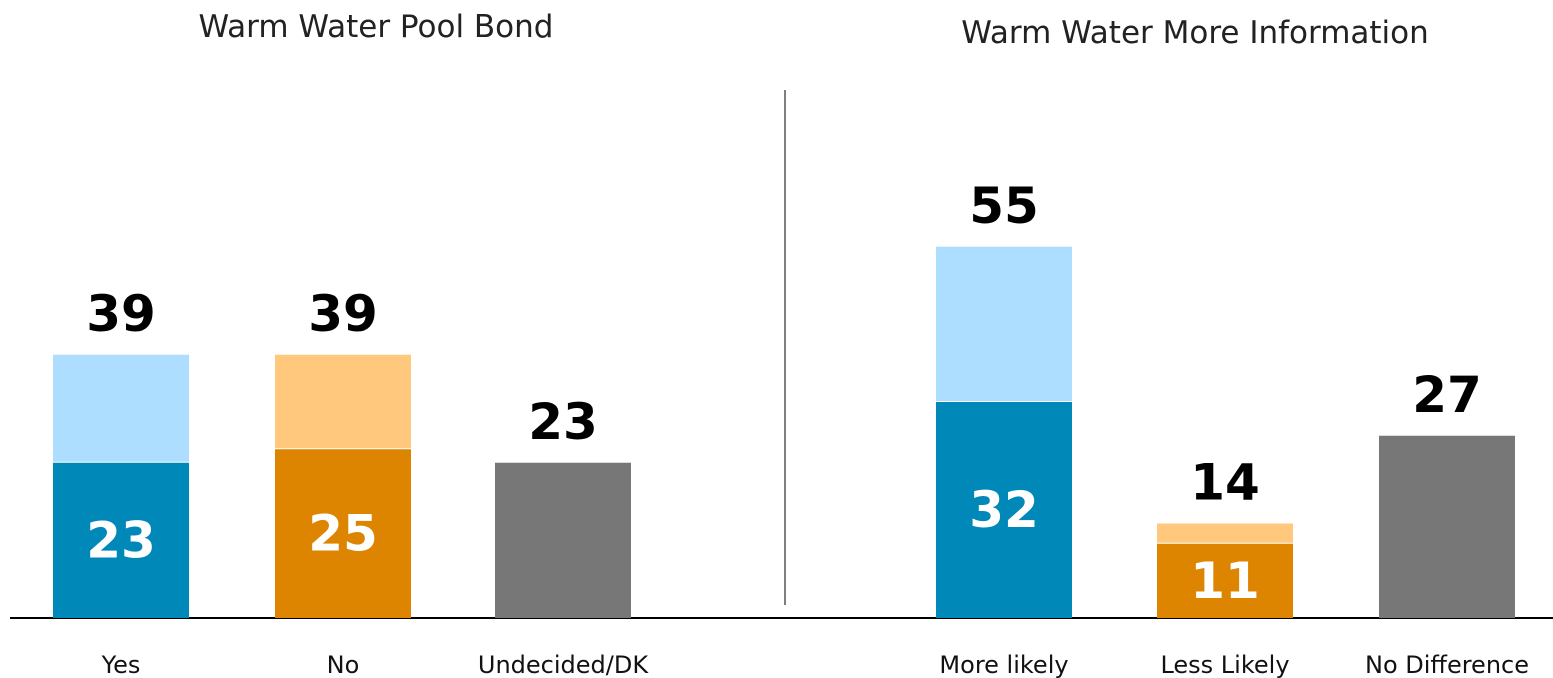 This screenshot has height=678, width=1553. What do you see at coordinates (563, 664) in the screenshot?
I see `category-label-undecided-dk: Undecided/DK` at bounding box center [563, 664].